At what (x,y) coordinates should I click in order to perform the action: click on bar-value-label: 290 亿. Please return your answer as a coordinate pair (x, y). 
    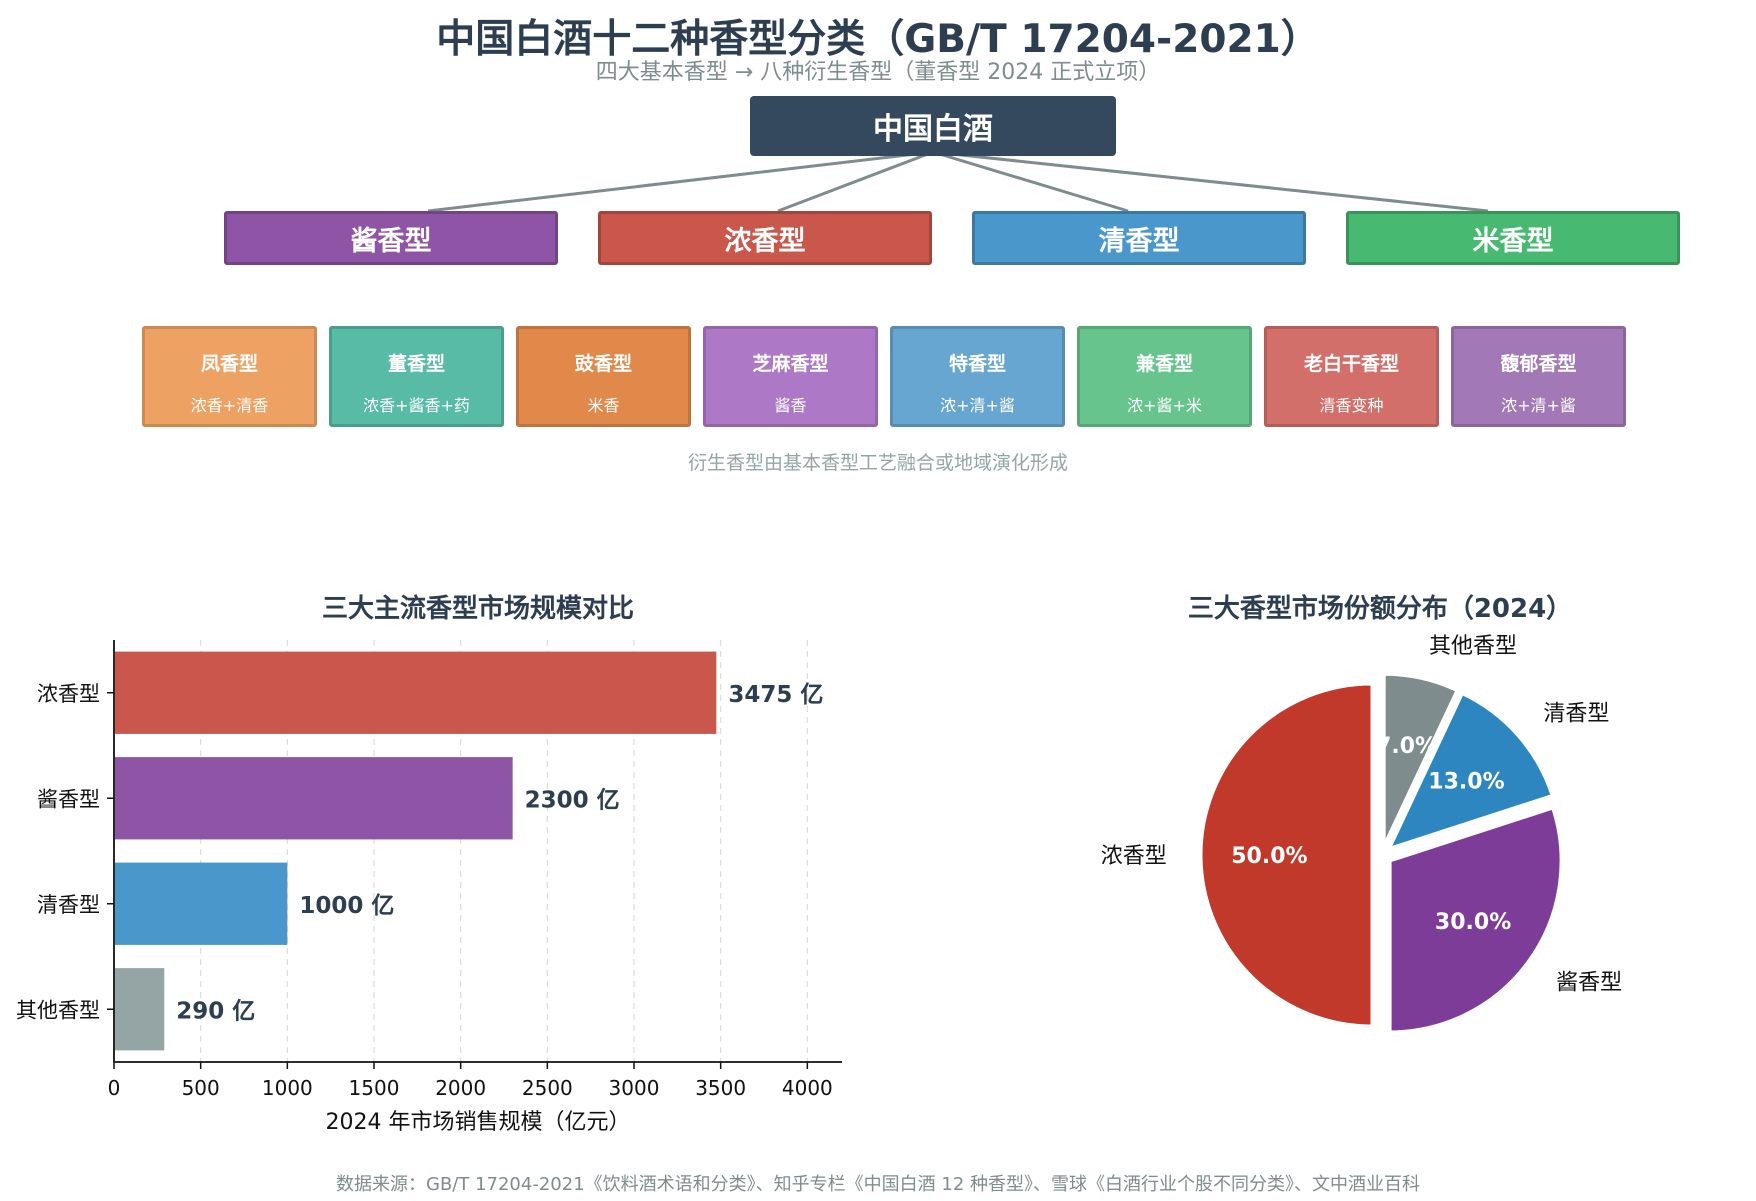
    Looking at the image, I should click on (215, 1011).